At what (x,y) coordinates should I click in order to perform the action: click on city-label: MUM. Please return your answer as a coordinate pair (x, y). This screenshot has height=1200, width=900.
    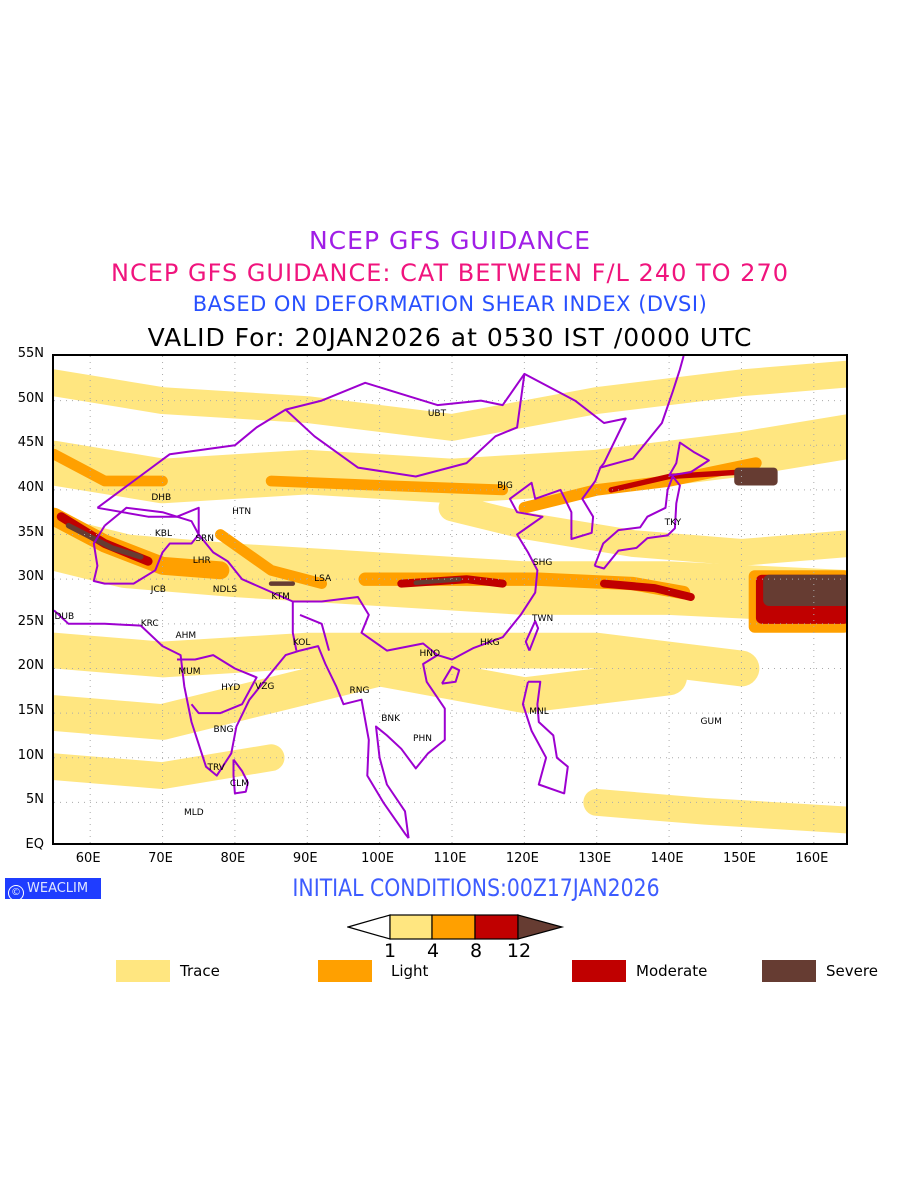
    Looking at the image, I should click on (189, 671).